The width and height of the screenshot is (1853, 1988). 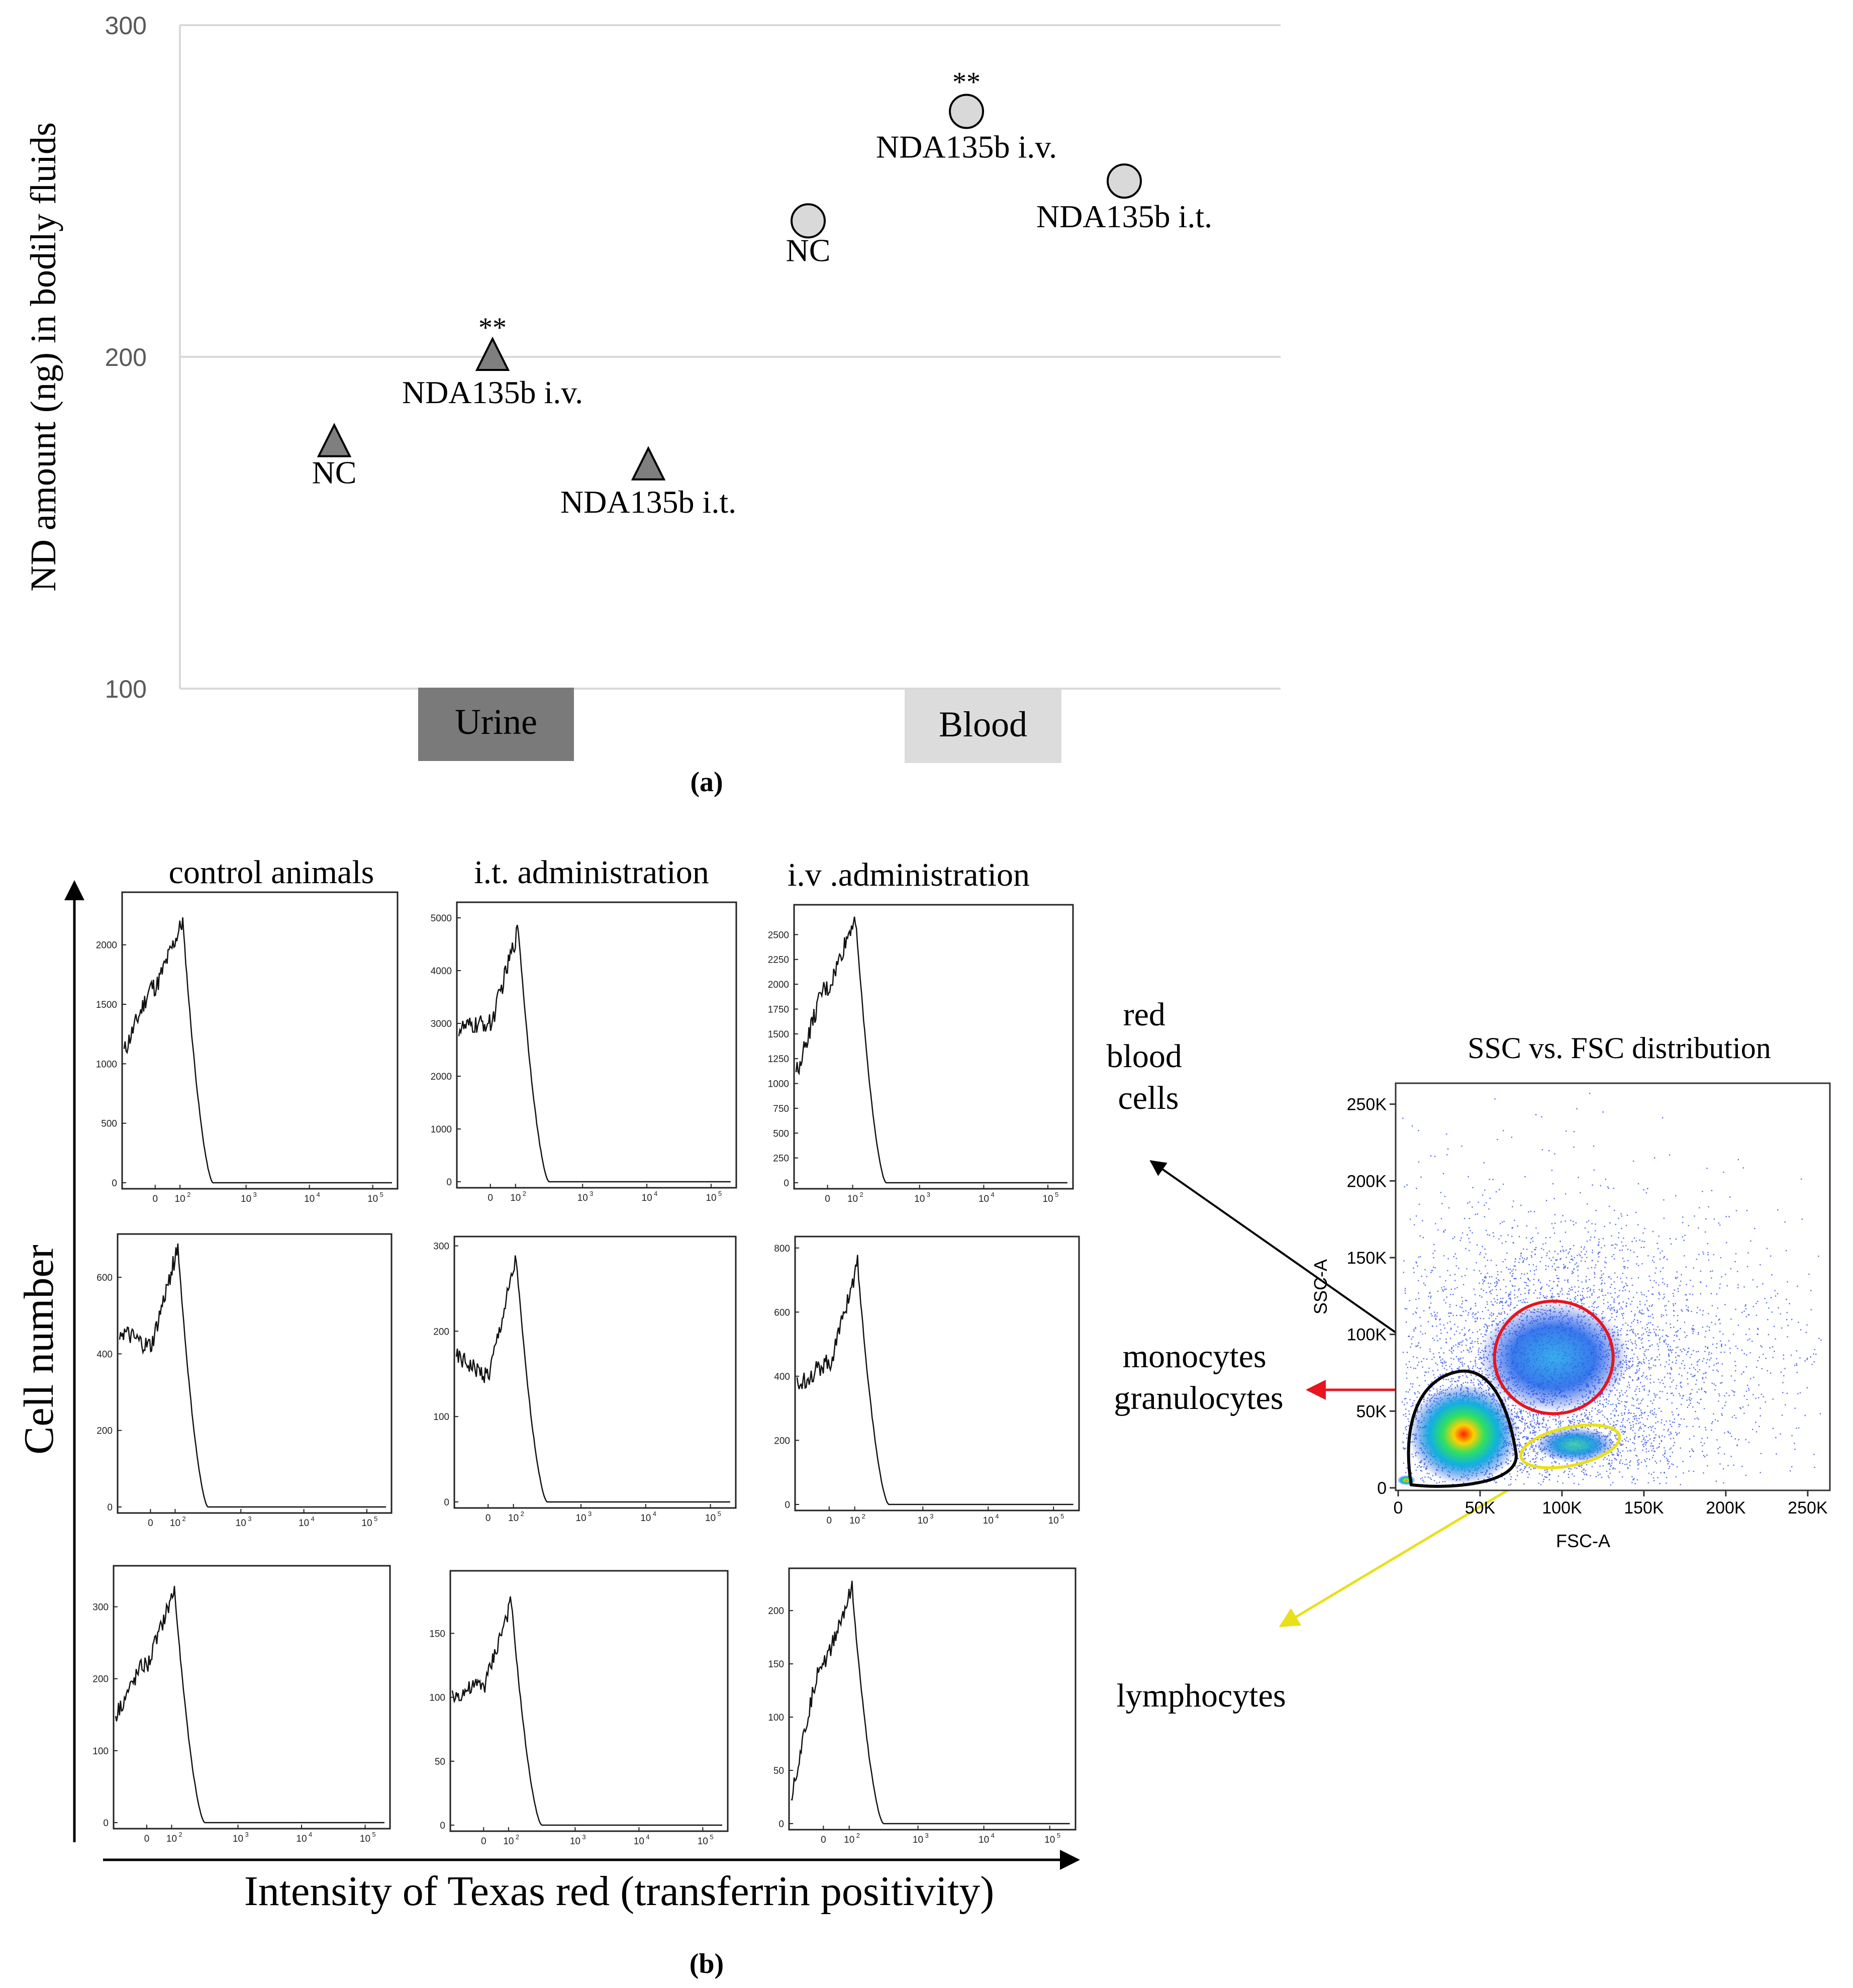 What do you see at coordinates (776, 1664) in the screenshot?
I see `histogram-ytick-label: 150` at bounding box center [776, 1664].